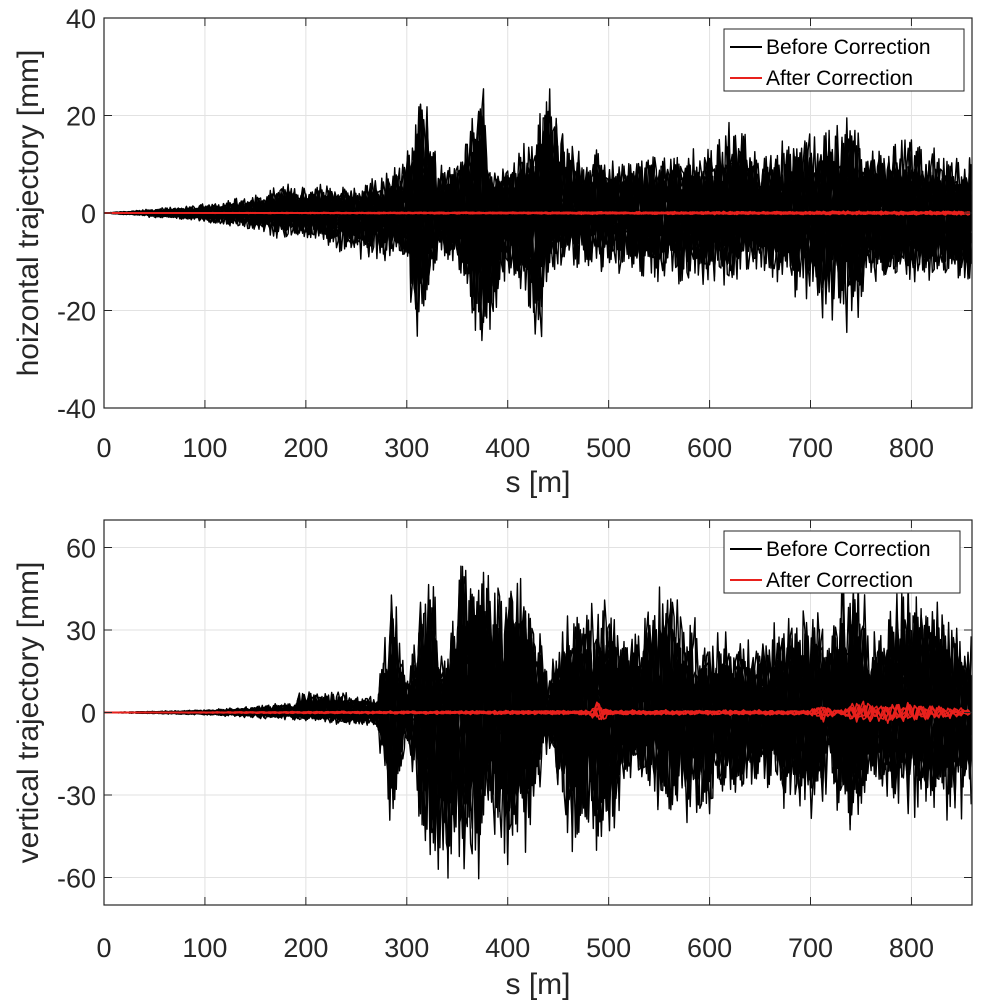 The height and width of the screenshot is (1006, 982). I want to click on y-tick-label: 20, so click(81, 117).